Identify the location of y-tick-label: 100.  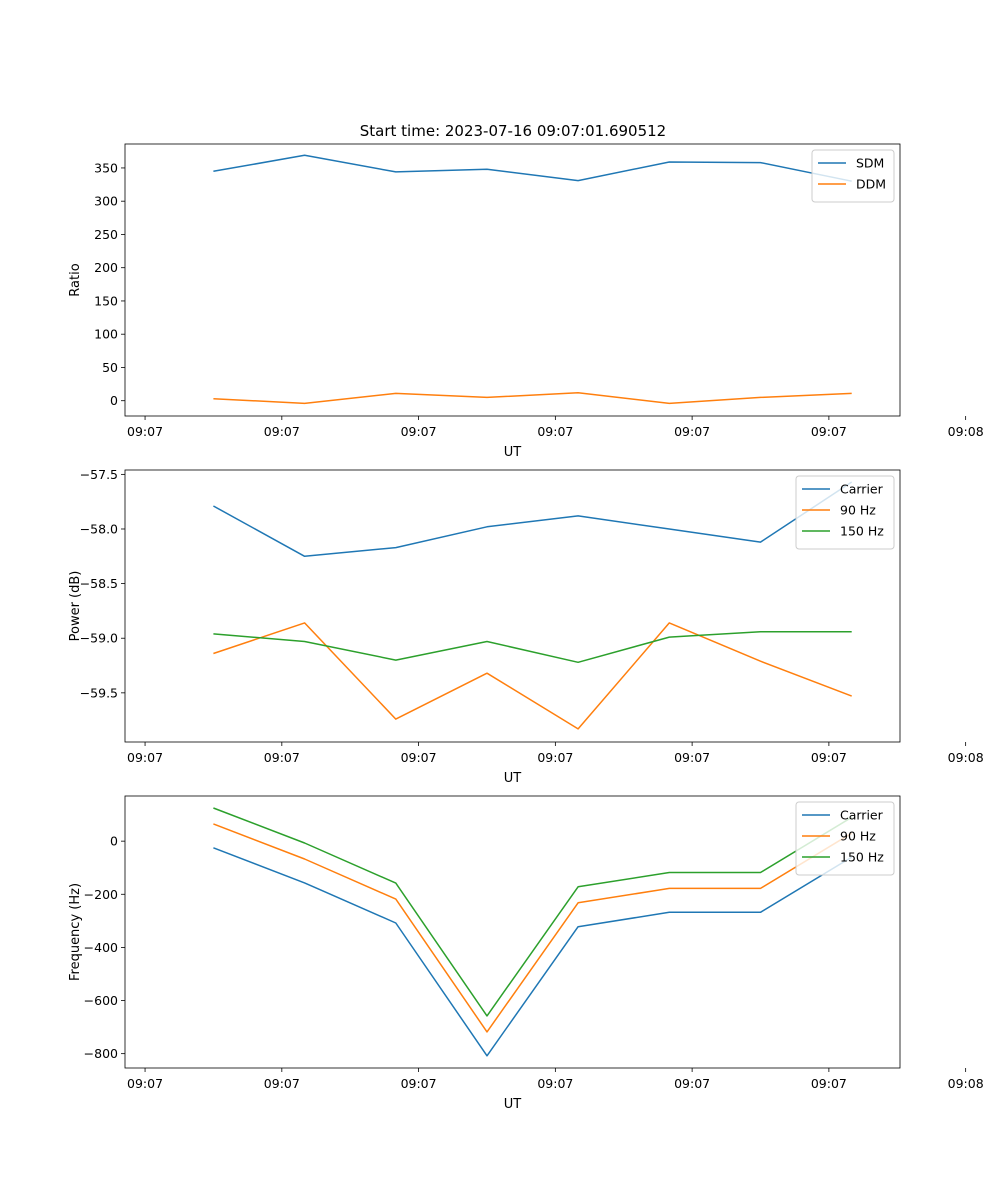
(106, 334).